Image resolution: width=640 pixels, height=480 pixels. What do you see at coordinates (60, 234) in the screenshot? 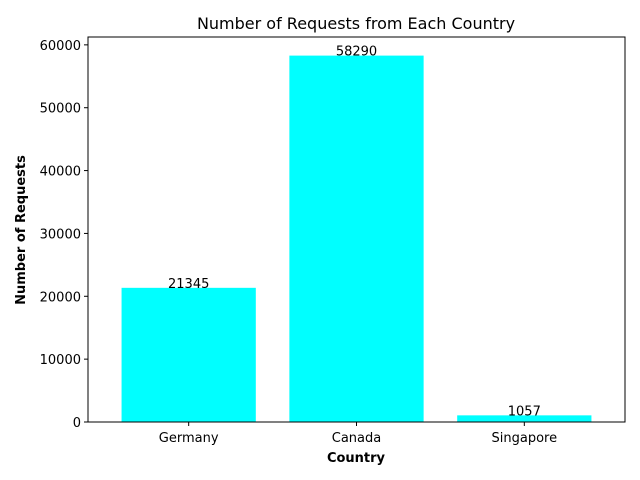
I see `y-tick-label-30000: 30000` at bounding box center [60, 234].